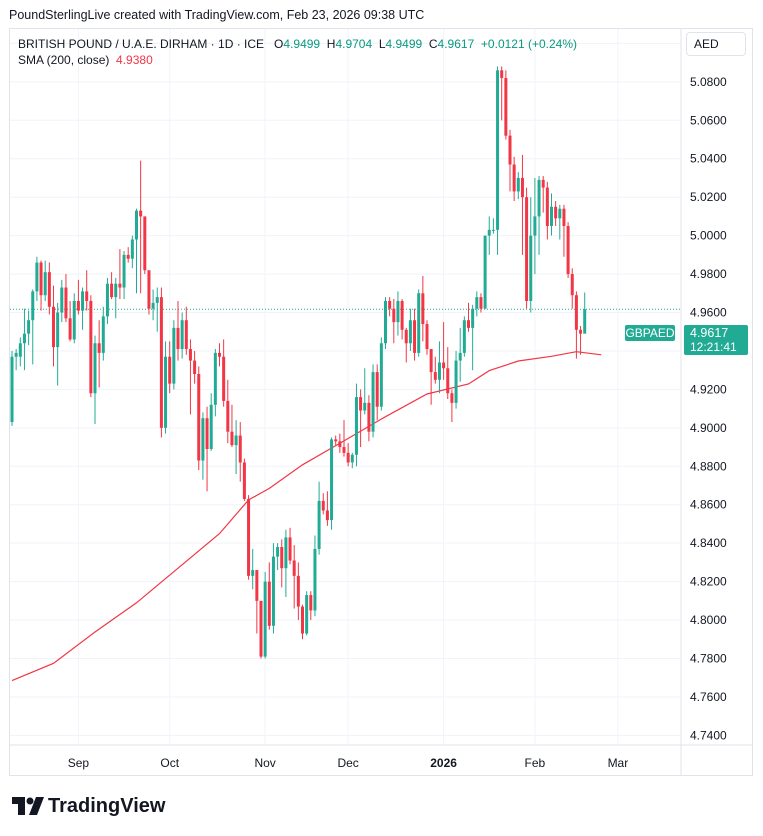 This screenshot has width=763, height=836. What do you see at coordinates (141, 44) in the screenshot?
I see `symbol-name: BRITISH POUND / U.A.E. DIRHAM · 1D · ICE` at bounding box center [141, 44].